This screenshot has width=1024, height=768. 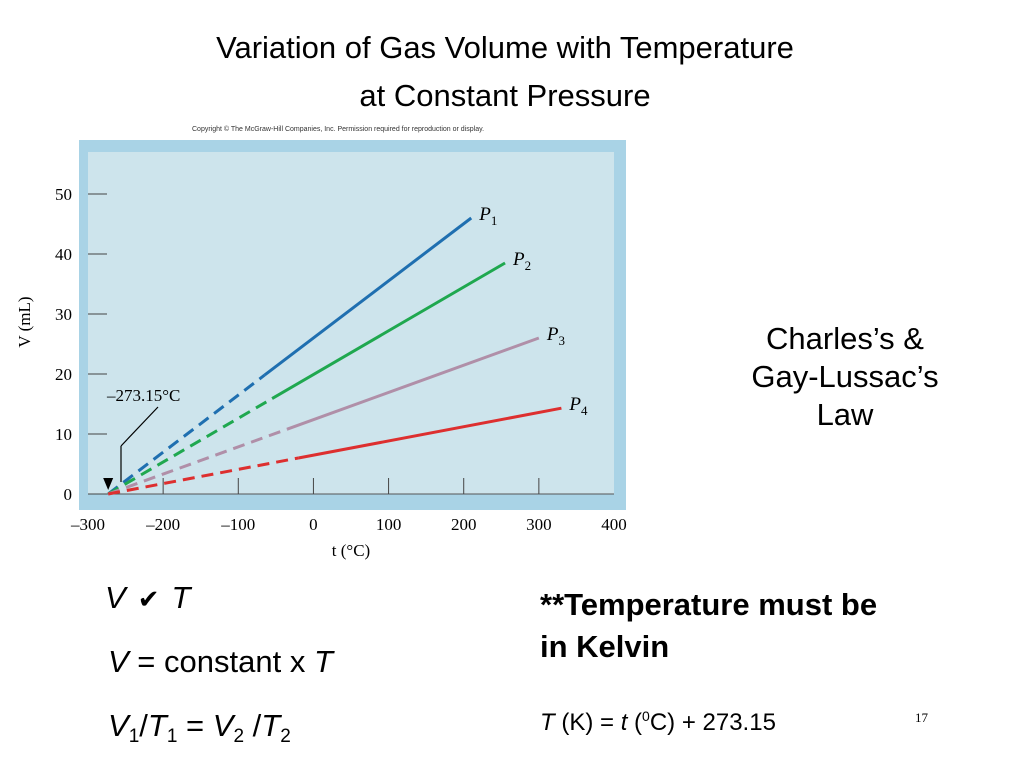 I want to click on kelvin-T: T, so click(x=547, y=722).